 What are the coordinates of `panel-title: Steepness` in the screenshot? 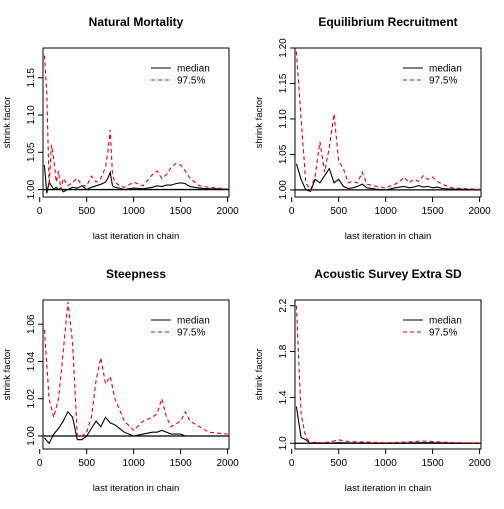 It's located at (136, 274).